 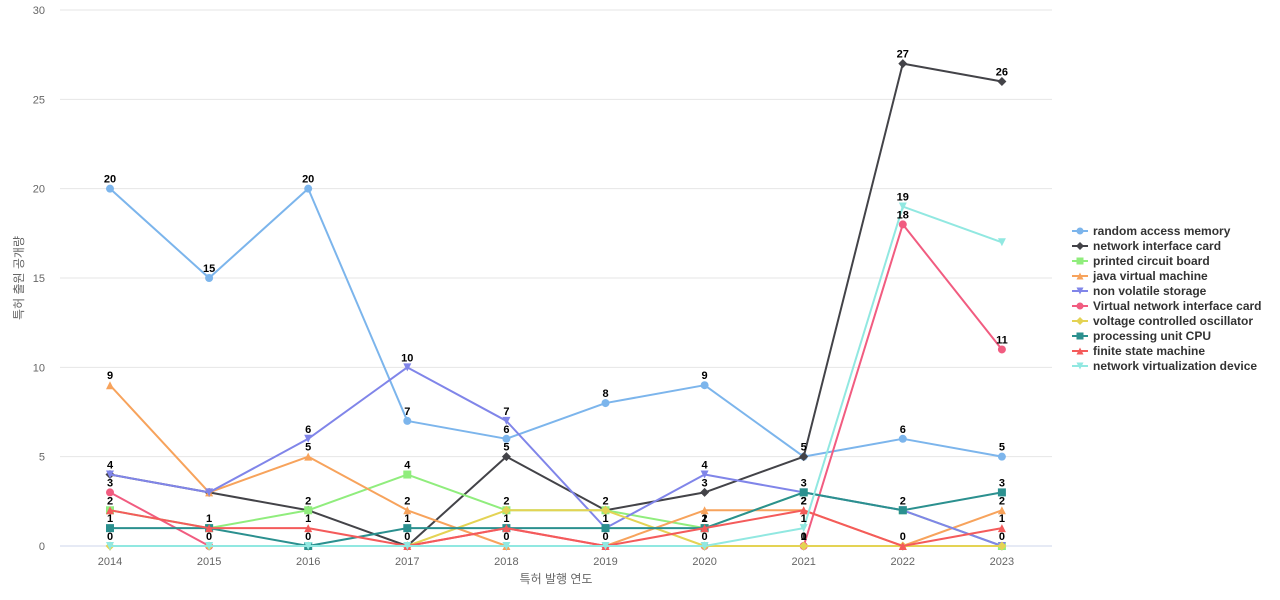 What do you see at coordinates (39, 368) in the screenshot?
I see `y-tick-label: 10` at bounding box center [39, 368].